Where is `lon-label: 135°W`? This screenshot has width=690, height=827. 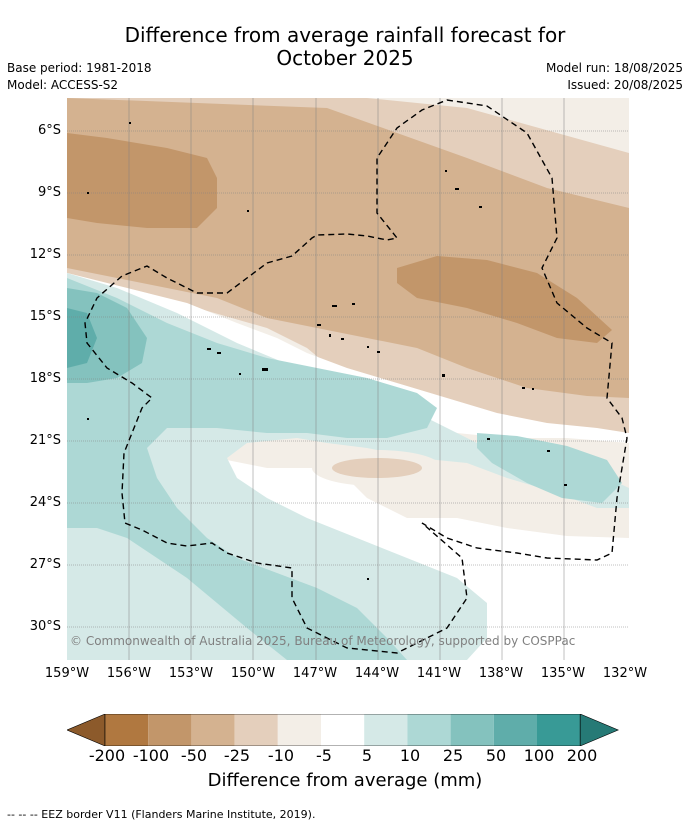 lon-label: 135°W is located at coordinates (563, 673).